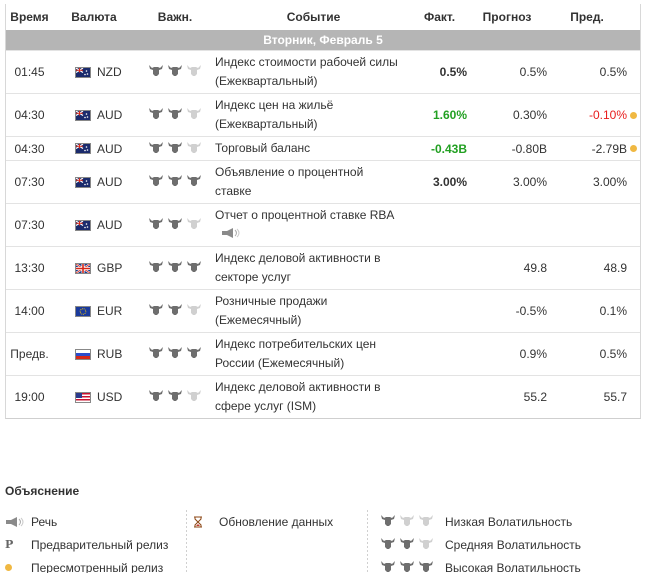  I want to click on header-importance: Важн., so click(175, 17).